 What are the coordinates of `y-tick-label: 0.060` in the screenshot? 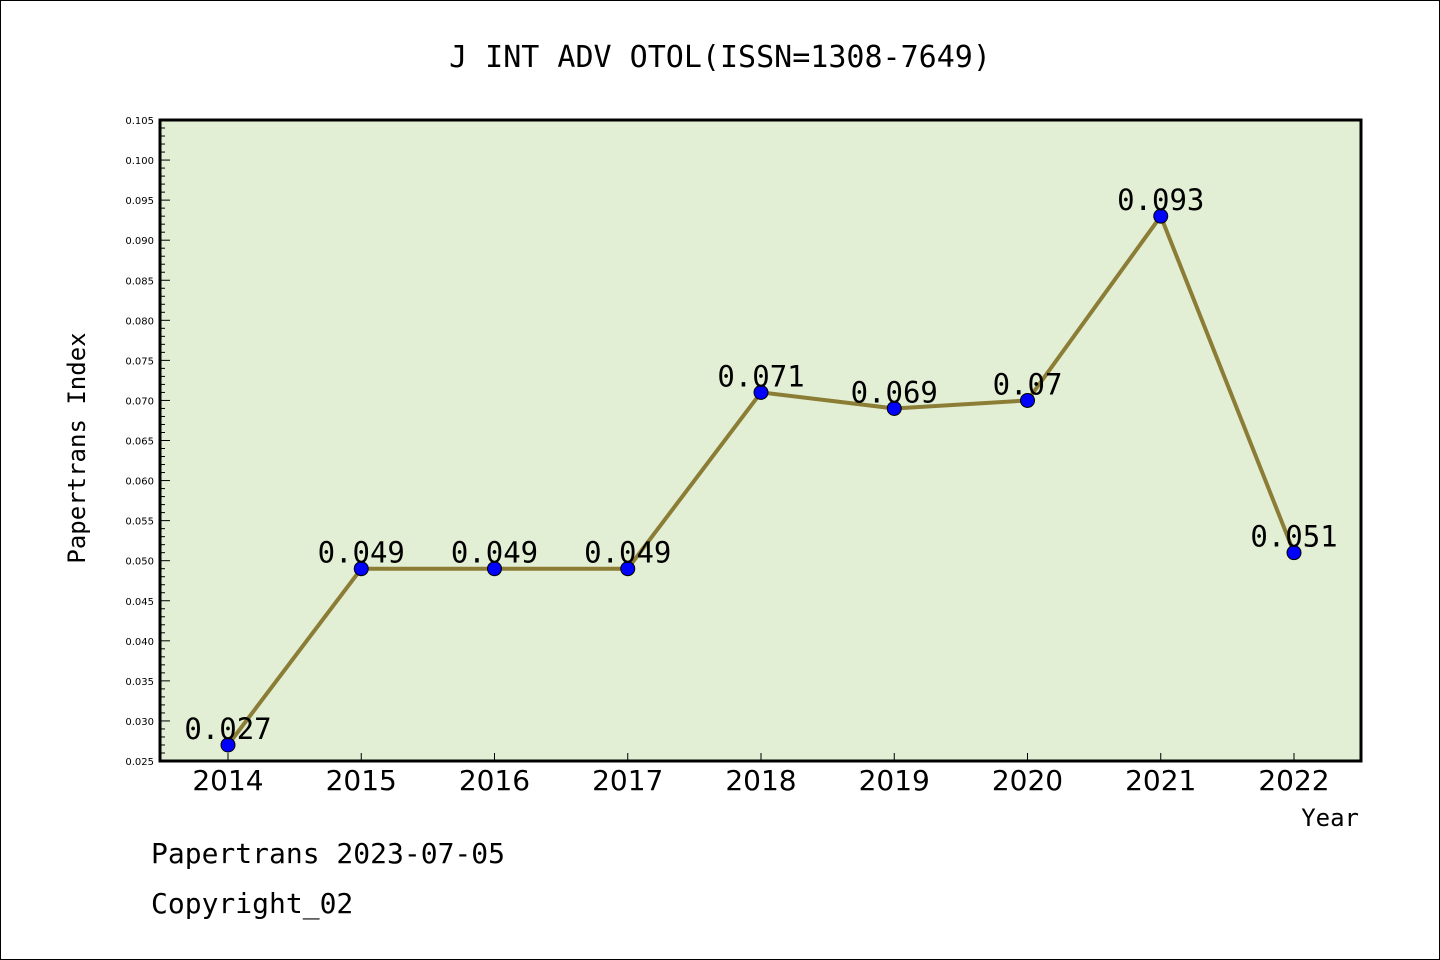 It's located at (139, 482).